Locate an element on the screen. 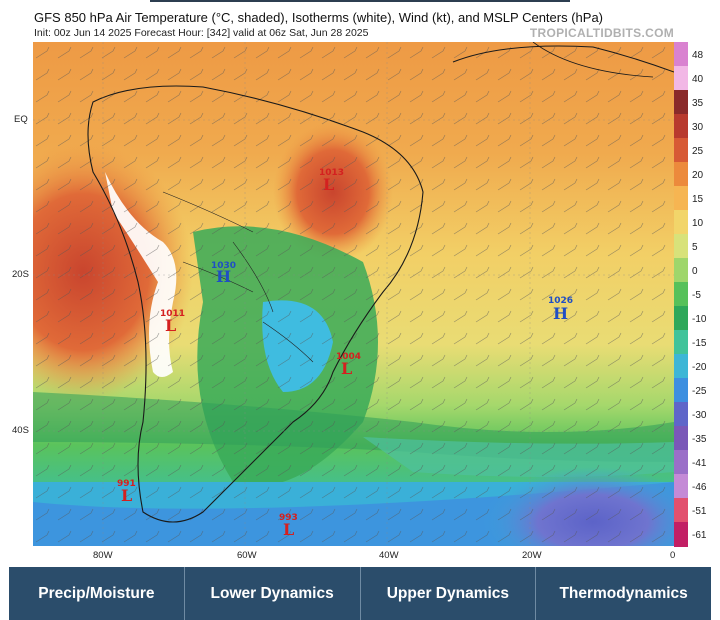  colorbar is located at coordinates (681, 294).